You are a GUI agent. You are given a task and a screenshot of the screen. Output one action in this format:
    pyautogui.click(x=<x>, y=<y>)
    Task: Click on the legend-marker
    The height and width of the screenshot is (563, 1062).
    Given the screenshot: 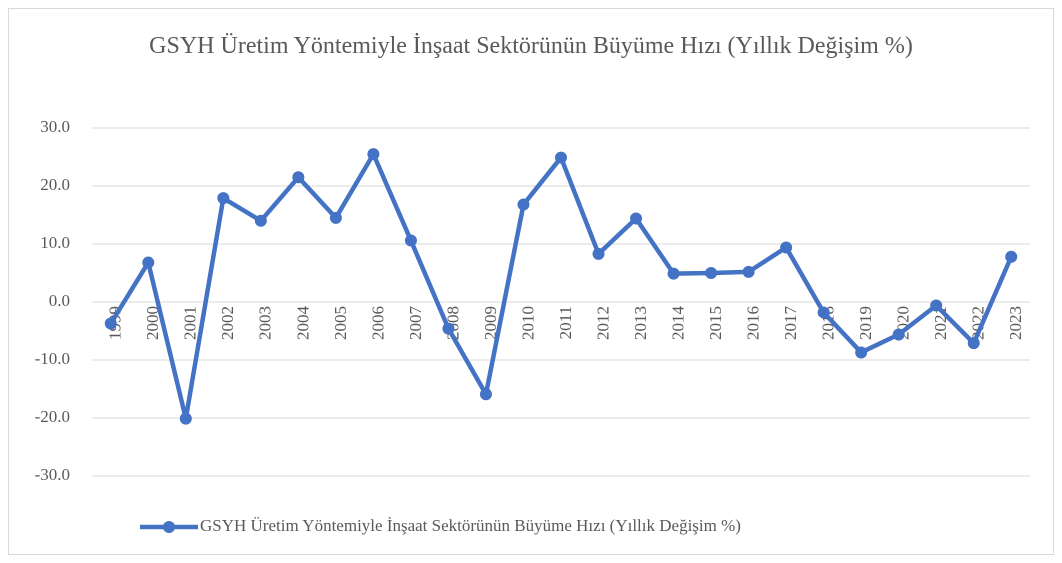 What is the action you would take?
    pyautogui.click(x=169, y=527)
    